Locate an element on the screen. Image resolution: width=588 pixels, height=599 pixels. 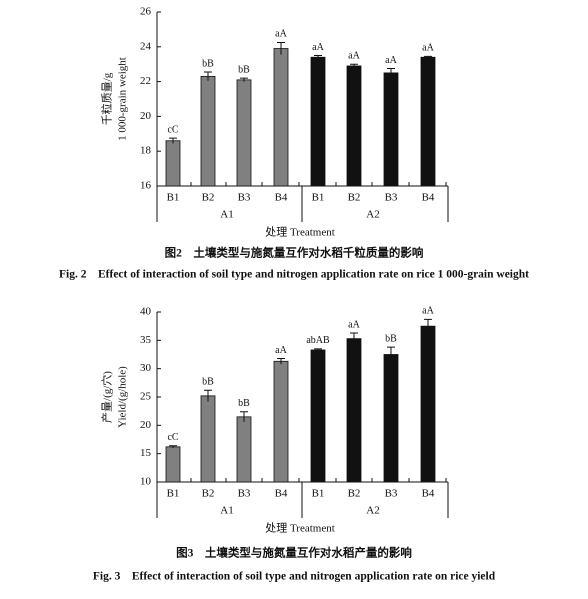
y-tick-label: 25 is located at coordinates (146, 397).